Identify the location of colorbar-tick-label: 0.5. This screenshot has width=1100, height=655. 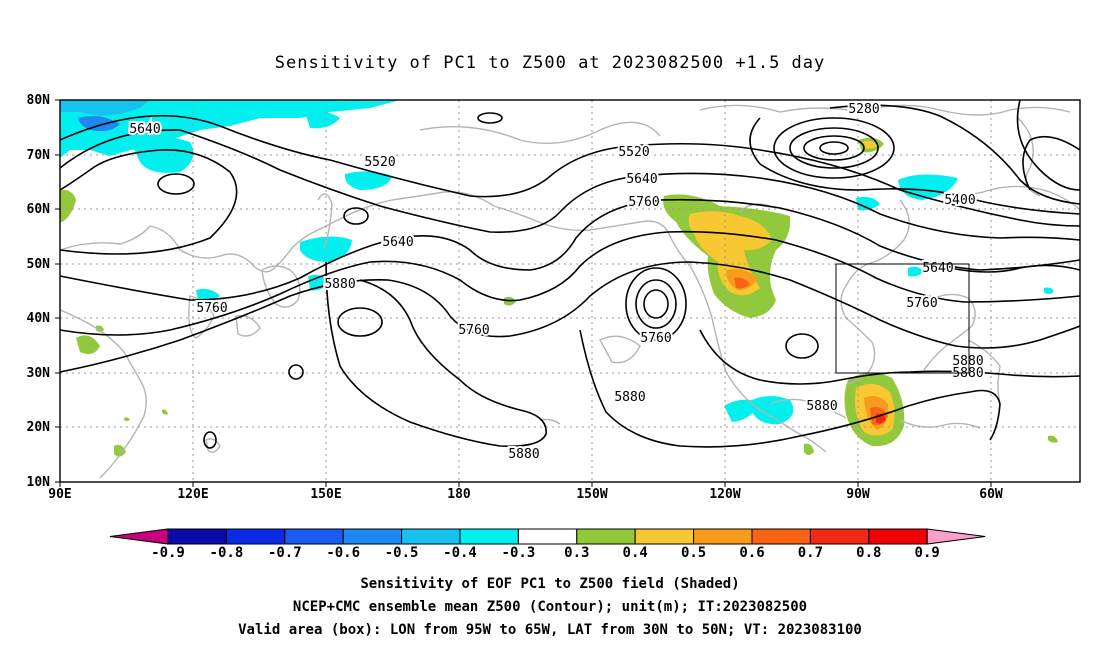
(693, 553).